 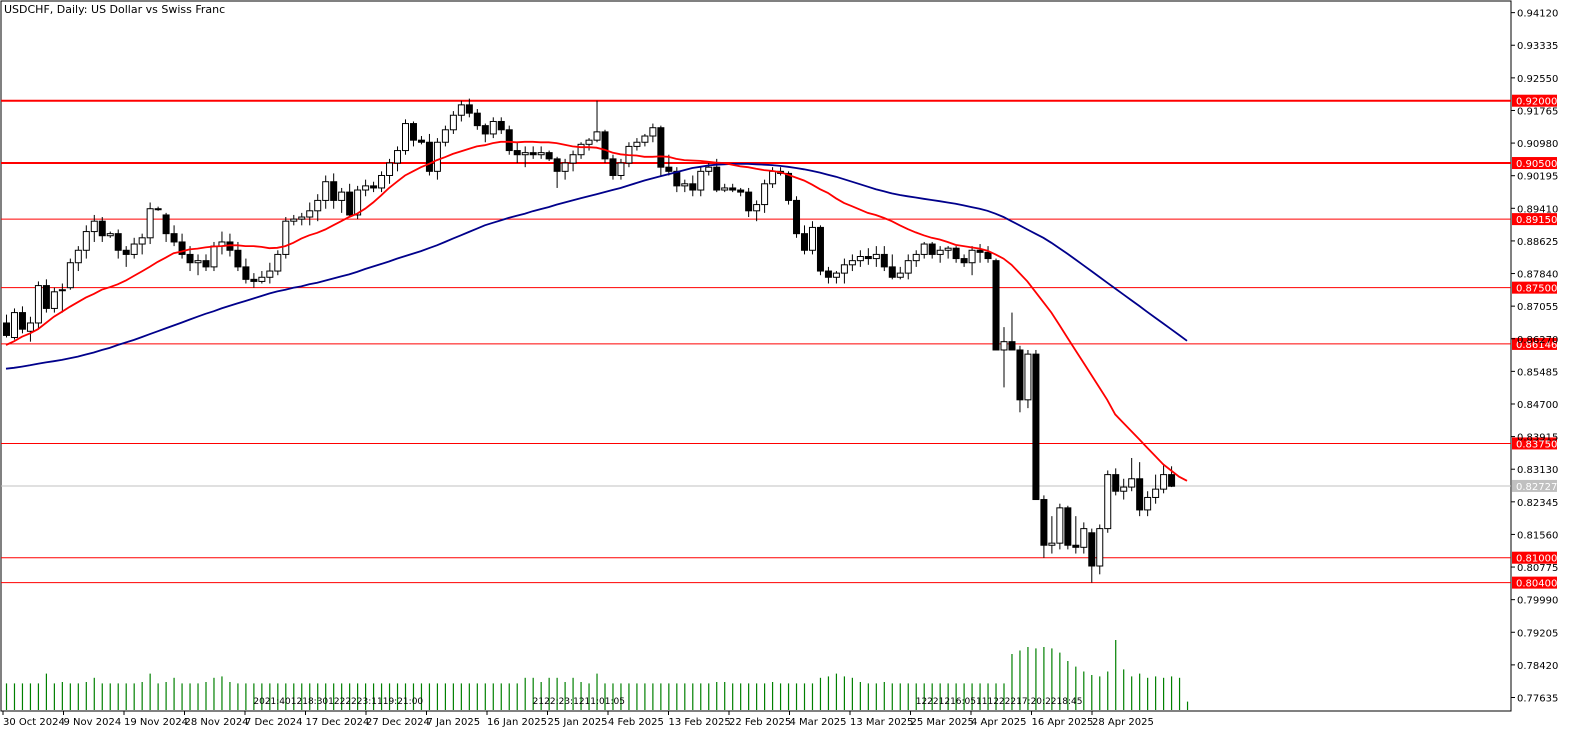 What do you see at coordinates (1537, 14) in the screenshot?
I see `y-tick-label: 0.94120` at bounding box center [1537, 14].